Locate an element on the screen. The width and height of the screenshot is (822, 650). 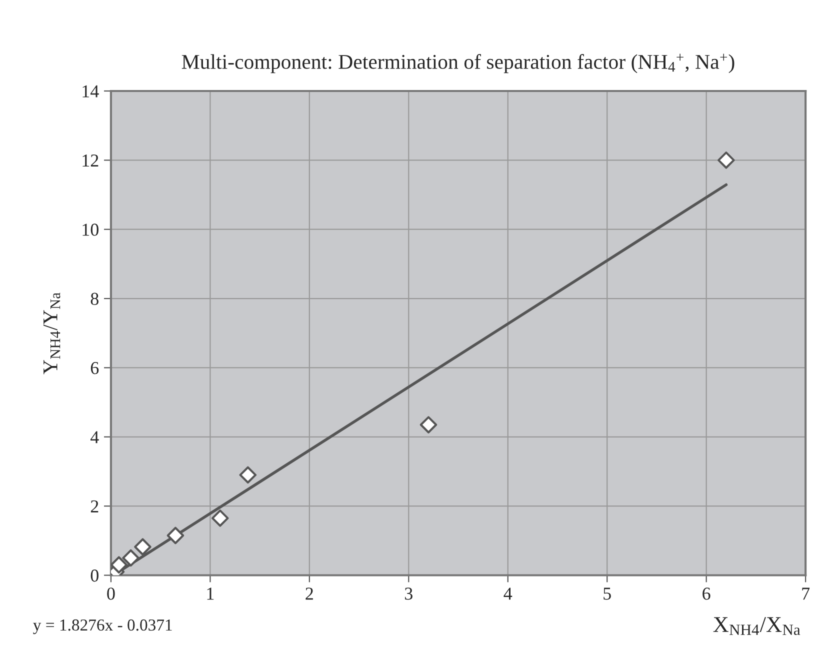
y-tick-label: 8 is located at coordinates (94, 298).